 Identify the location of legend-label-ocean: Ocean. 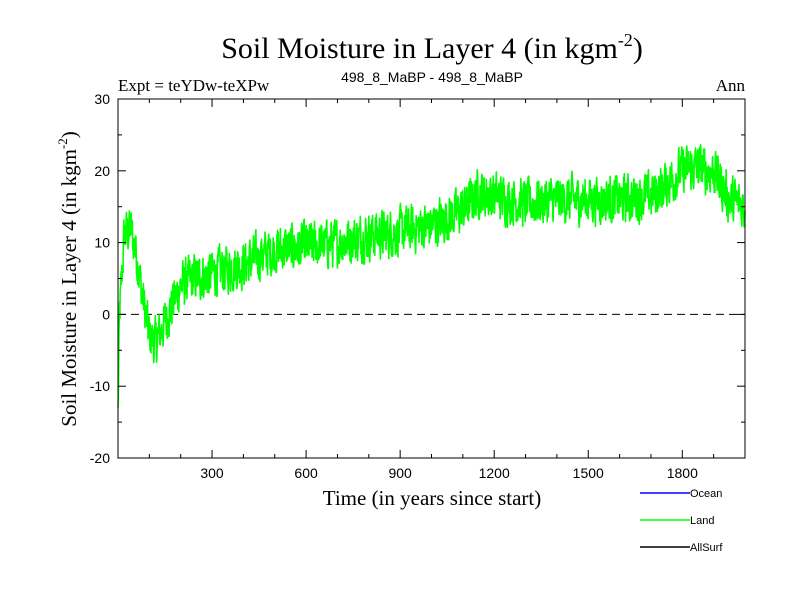
(706, 494).